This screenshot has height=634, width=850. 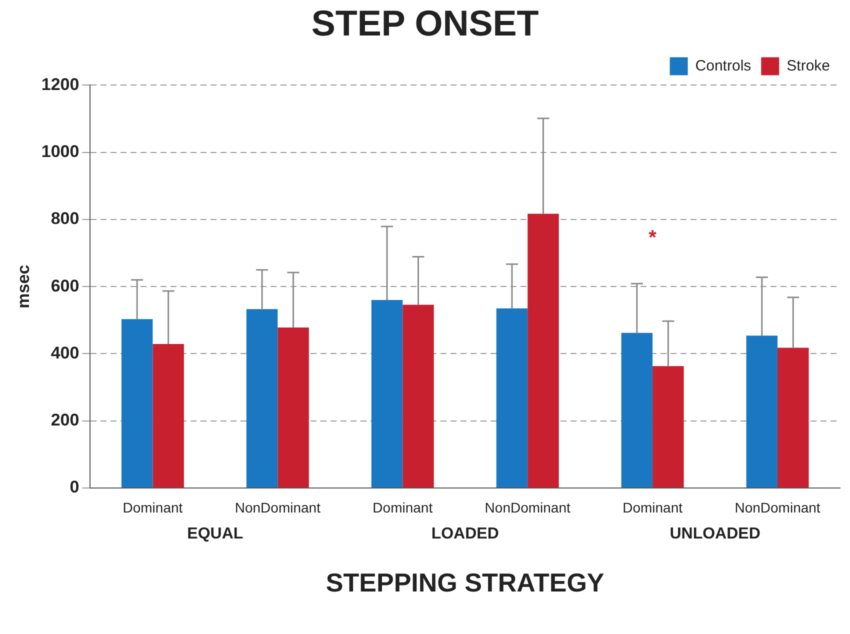 I want to click on text: EQUAL, so click(x=215, y=533).